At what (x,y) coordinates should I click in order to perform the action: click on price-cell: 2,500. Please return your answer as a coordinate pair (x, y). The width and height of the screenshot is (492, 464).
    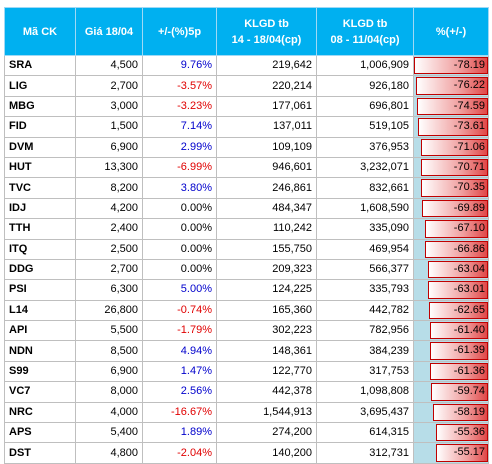
    Looking at the image, I should click on (109, 249).